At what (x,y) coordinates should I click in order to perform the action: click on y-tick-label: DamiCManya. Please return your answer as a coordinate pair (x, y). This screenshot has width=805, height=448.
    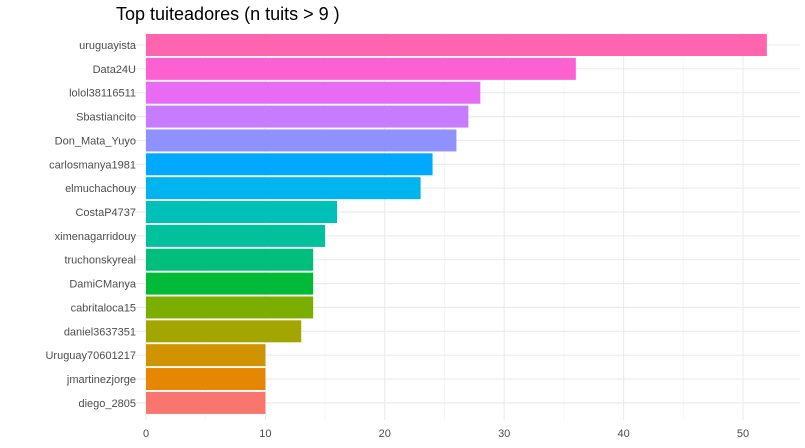
    Looking at the image, I should click on (103, 285).